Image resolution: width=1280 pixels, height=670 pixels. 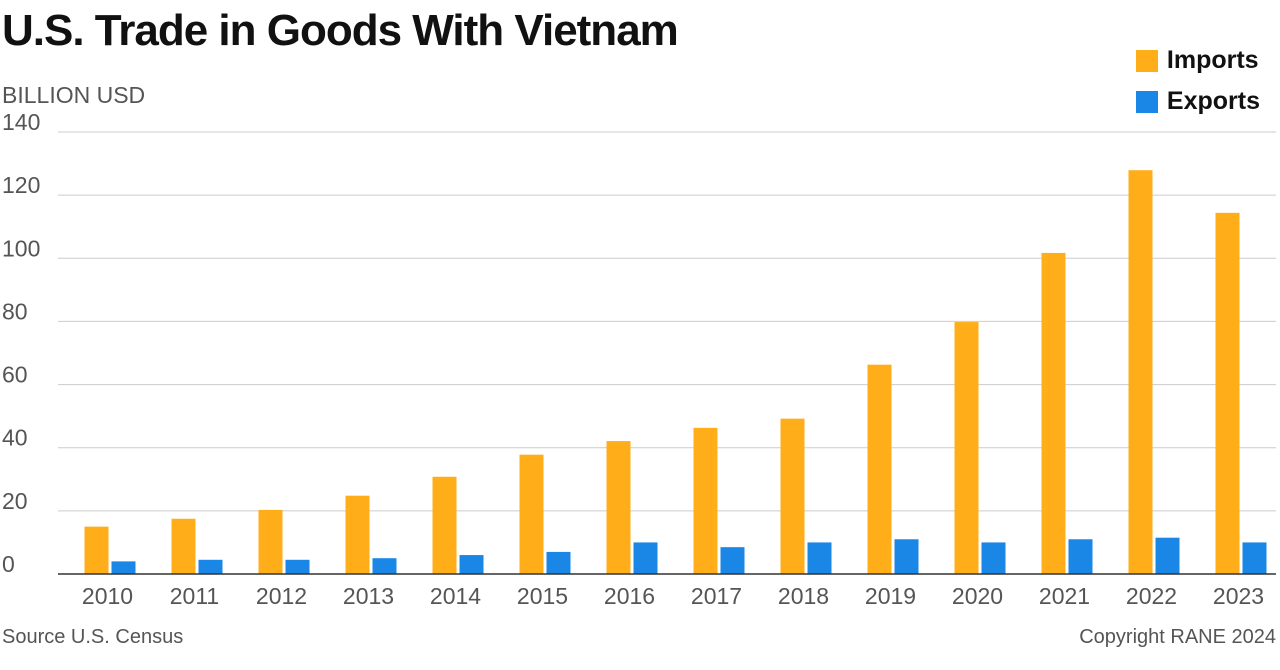 I want to click on bar-exports-2018, so click(x=819, y=558).